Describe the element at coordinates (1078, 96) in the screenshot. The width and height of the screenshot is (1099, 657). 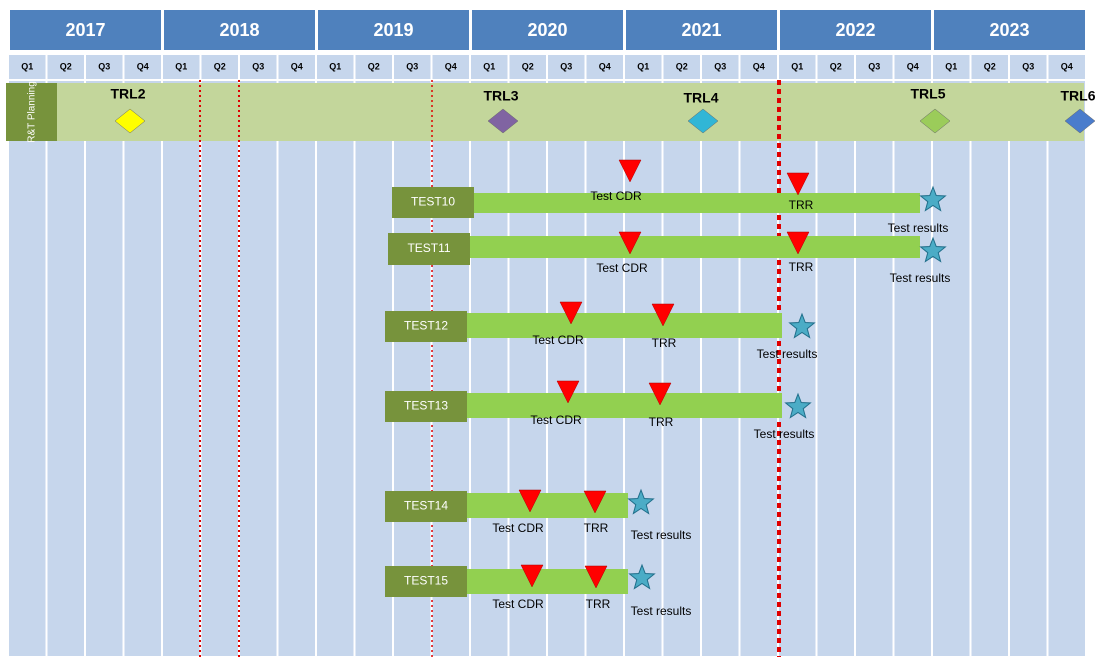
I see `trl-label: TRL6` at that location.